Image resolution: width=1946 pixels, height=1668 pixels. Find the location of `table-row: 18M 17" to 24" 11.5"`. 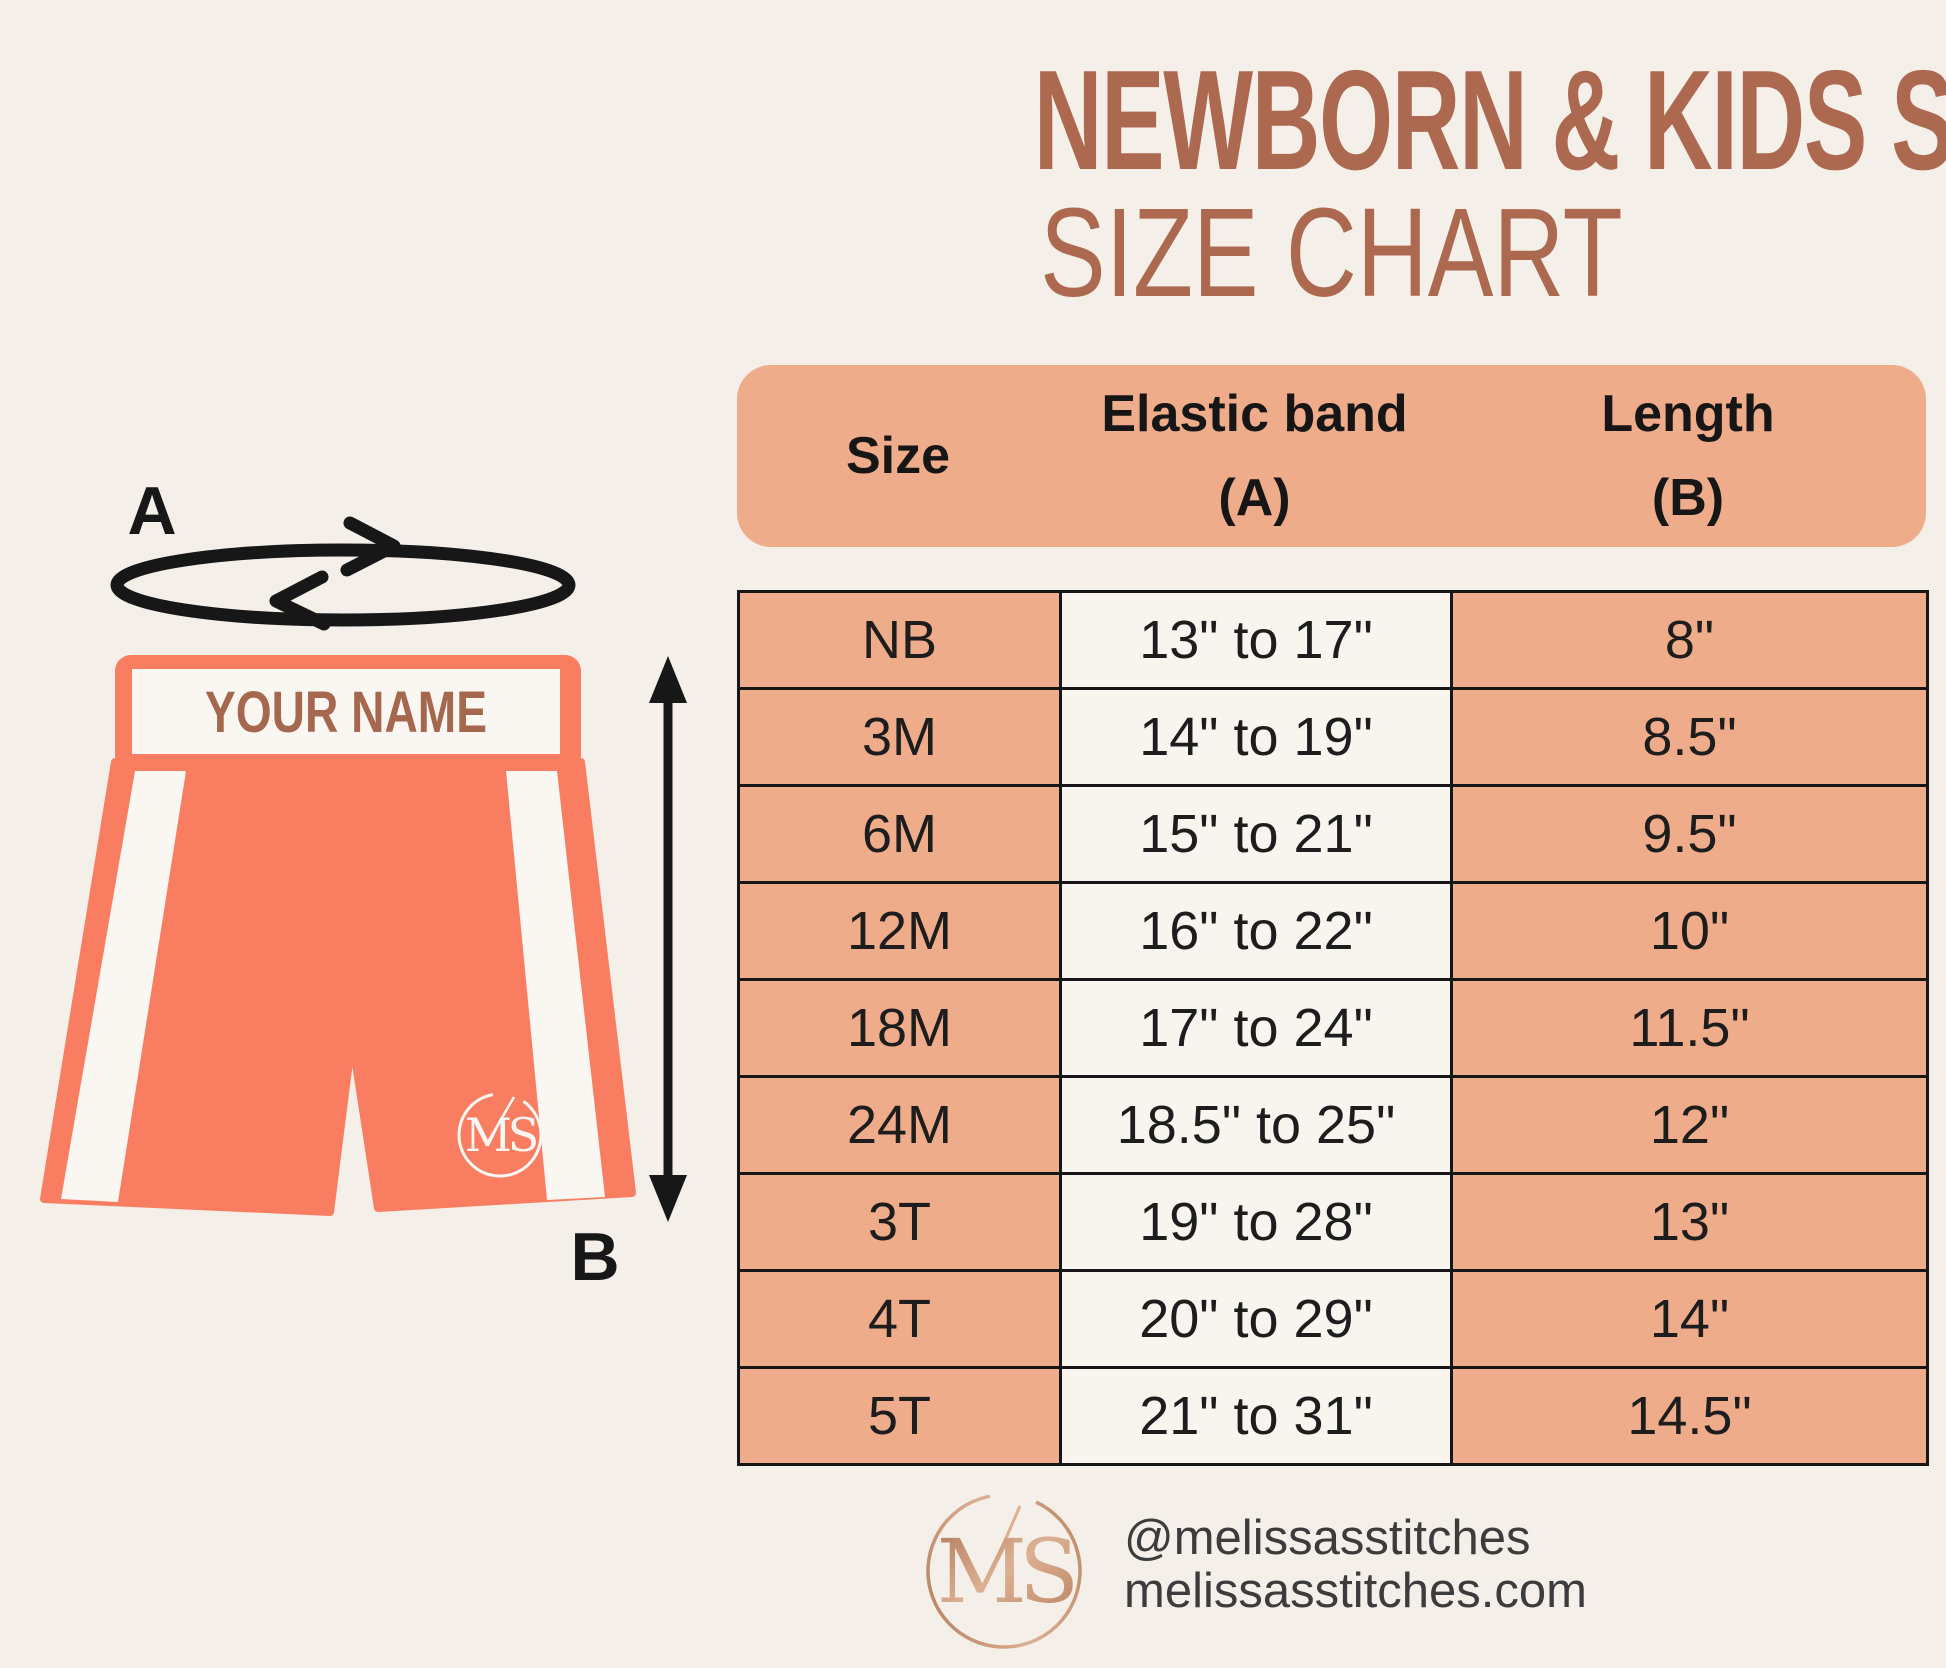

table-row: 18M 17" to 24" 11.5" is located at coordinates (1333, 1028).